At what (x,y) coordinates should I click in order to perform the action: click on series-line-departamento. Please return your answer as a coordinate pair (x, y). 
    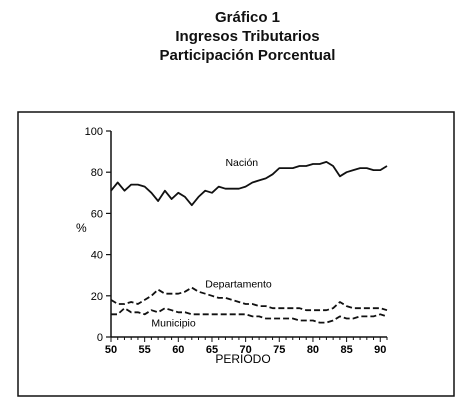
    Looking at the image, I should click on (249, 299).